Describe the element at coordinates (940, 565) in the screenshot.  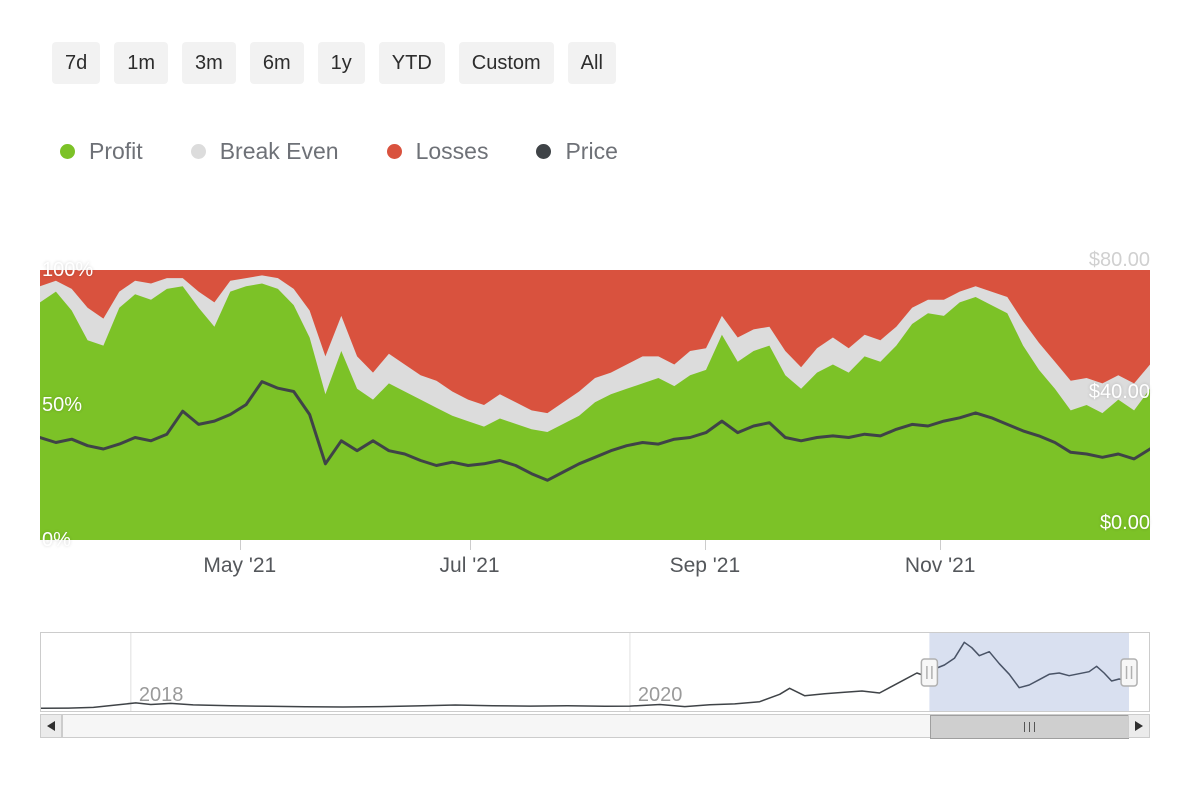
I see `x-axis-label: Nov '21` at that location.